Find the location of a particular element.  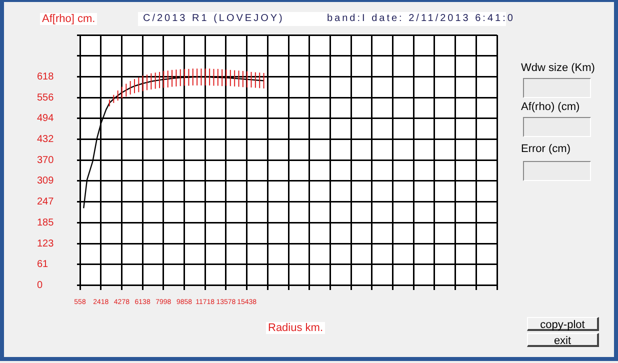

y-tick-label: 370 is located at coordinates (45, 160).